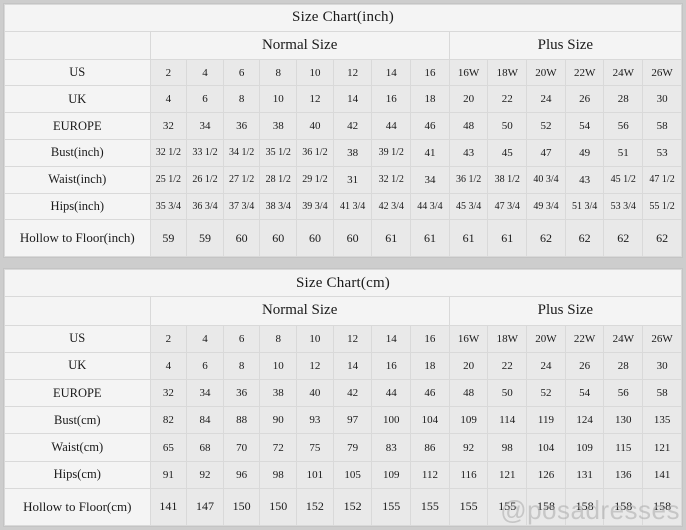  Describe the element at coordinates (565, 311) in the screenshot. I see `group-header-plus-size: Plus Size` at that location.